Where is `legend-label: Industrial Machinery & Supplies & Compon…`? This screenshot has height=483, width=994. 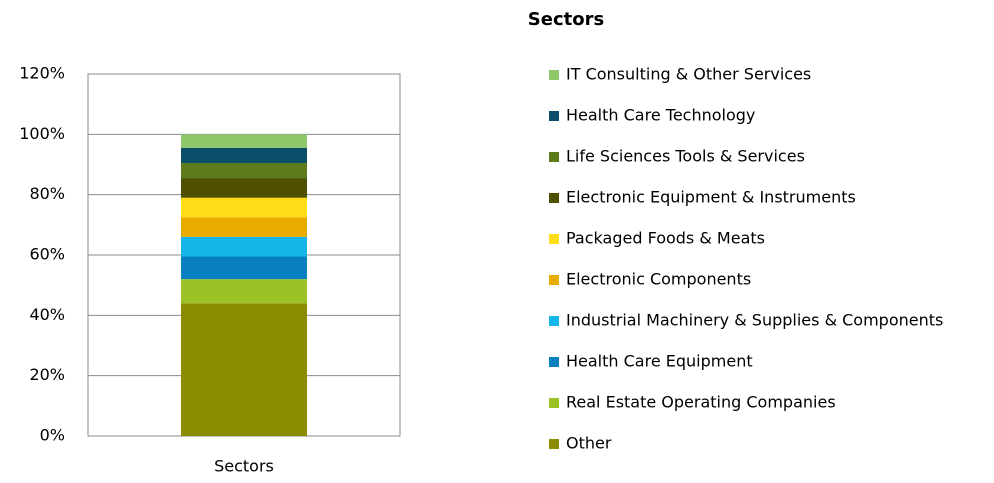 legend-label: Industrial Machinery & Supplies & Compon… is located at coordinates (754, 320).